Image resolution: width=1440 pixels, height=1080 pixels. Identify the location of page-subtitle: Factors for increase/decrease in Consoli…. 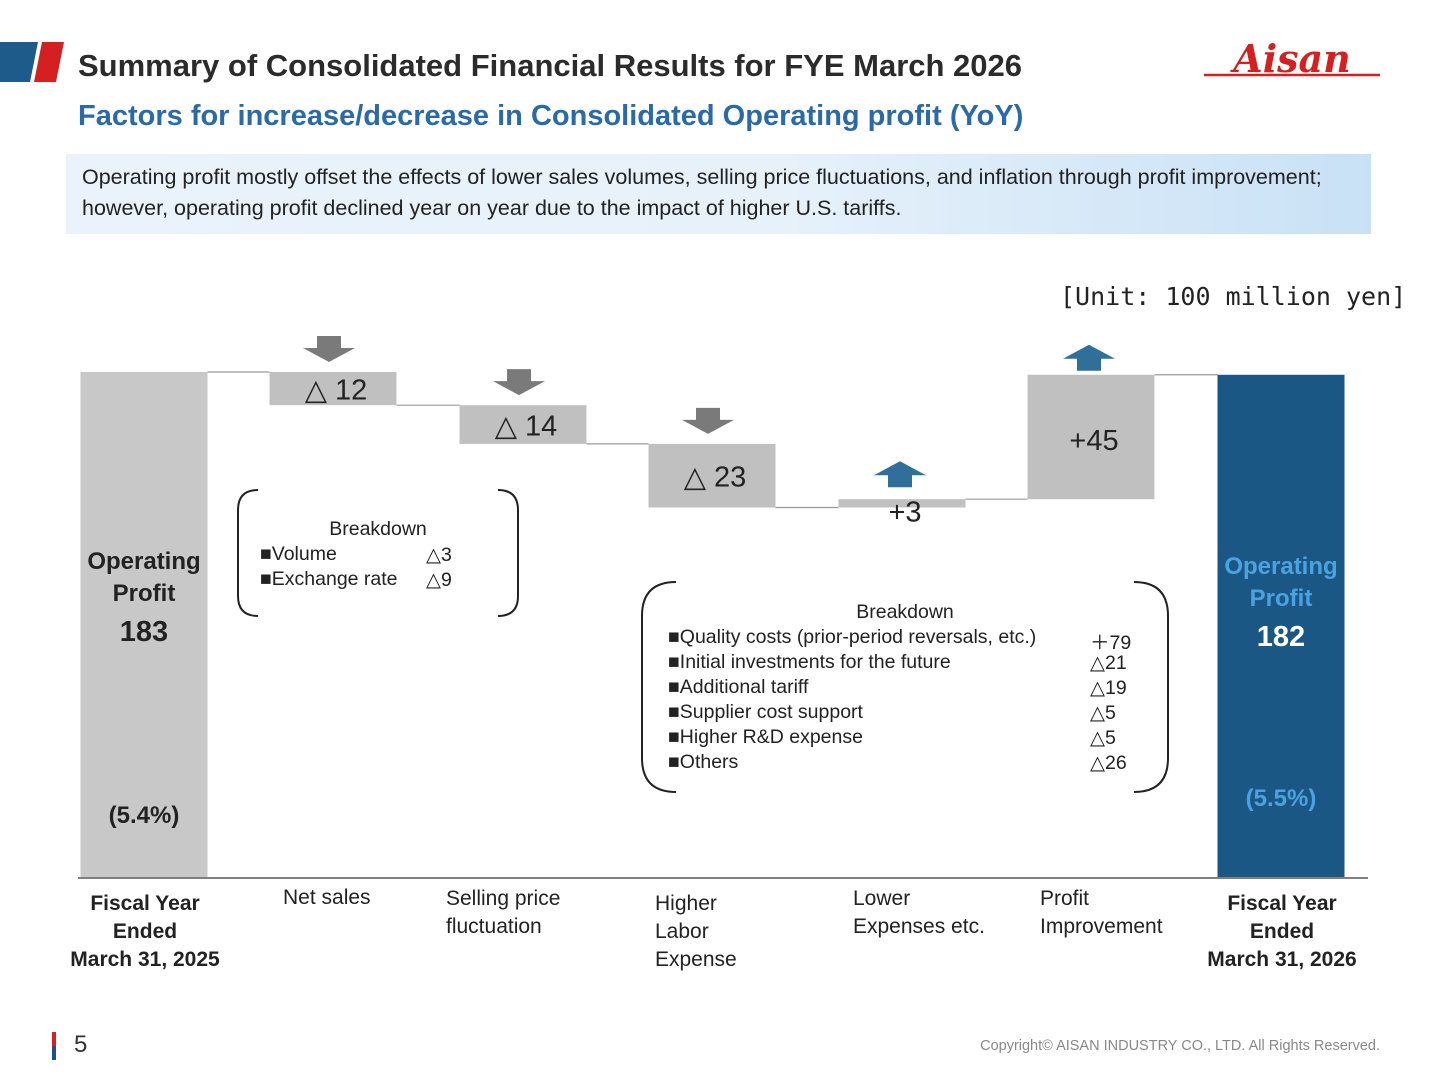
(551, 116).